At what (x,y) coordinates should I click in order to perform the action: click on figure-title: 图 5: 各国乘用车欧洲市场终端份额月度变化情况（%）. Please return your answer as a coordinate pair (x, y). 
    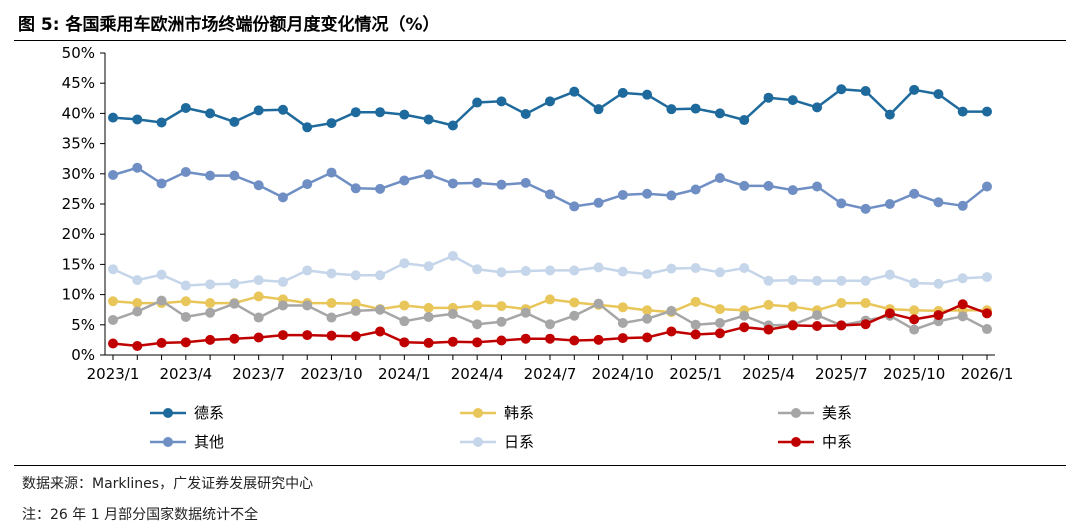
    Looking at the image, I should click on (229, 25).